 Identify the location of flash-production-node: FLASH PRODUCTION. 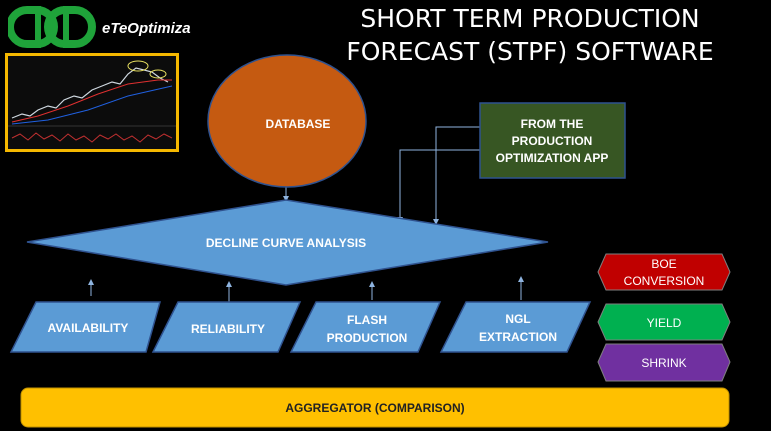
(365, 327).